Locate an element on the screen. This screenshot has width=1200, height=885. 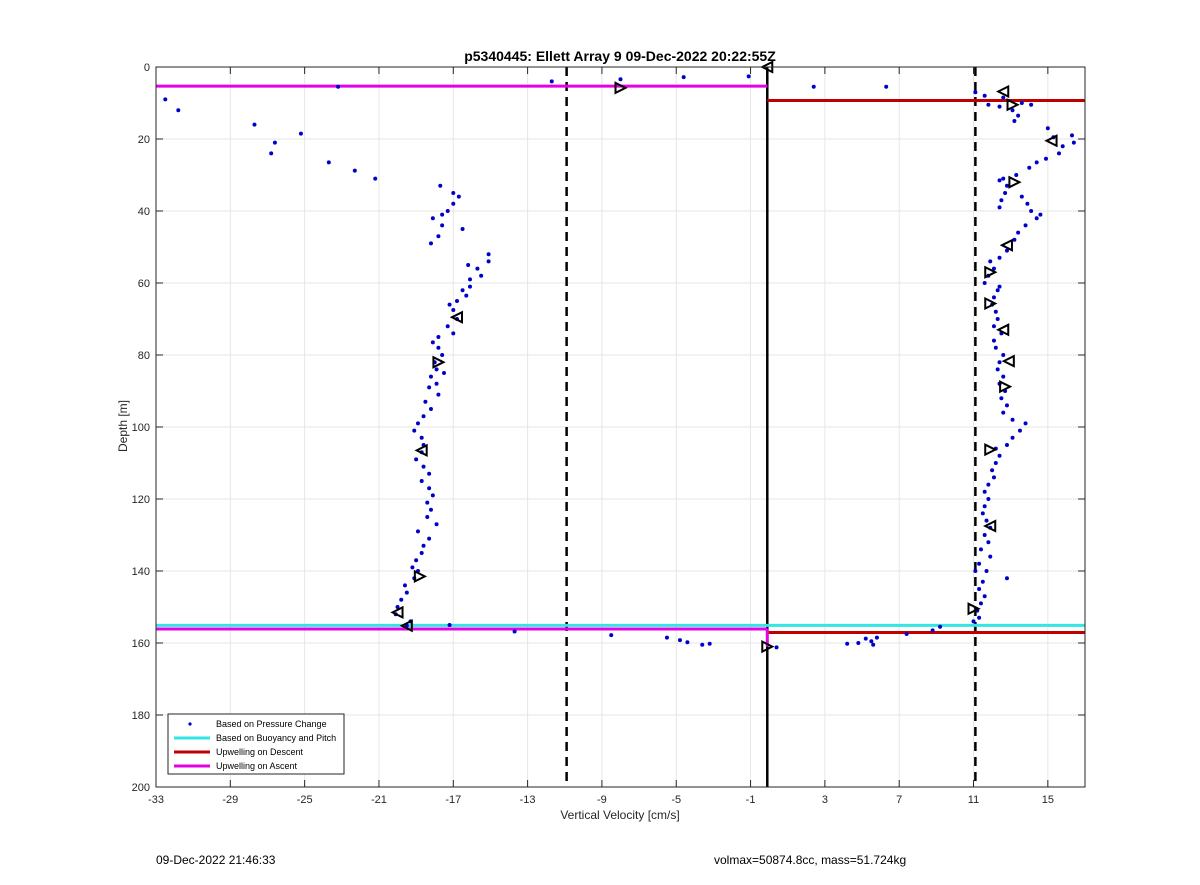
x-tick-label: -21 is located at coordinates (379, 800).